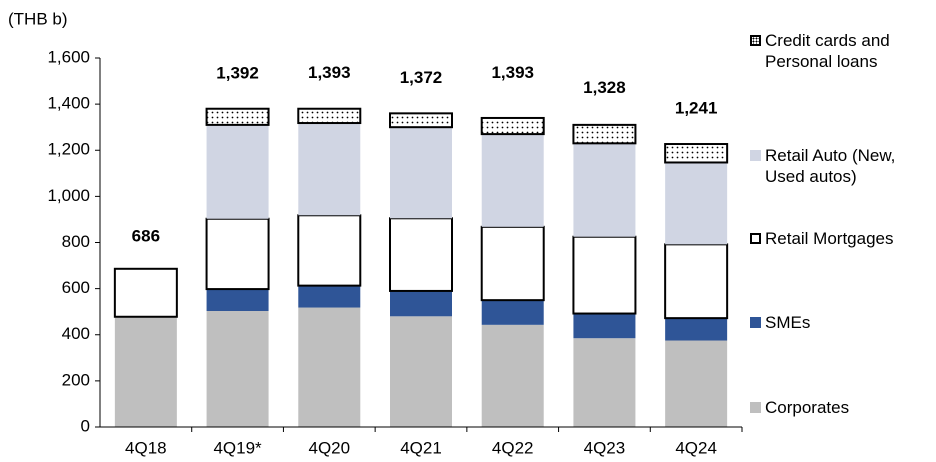 Image resolution: width=936 pixels, height=462 pixels. Describe the element at coordinates (146, 235) in the screenshot. I see `total-label: 686` at that location.